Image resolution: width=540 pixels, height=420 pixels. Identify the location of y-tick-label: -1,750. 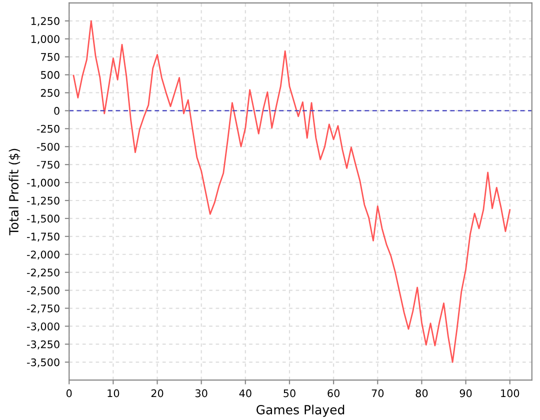
(43, 237).